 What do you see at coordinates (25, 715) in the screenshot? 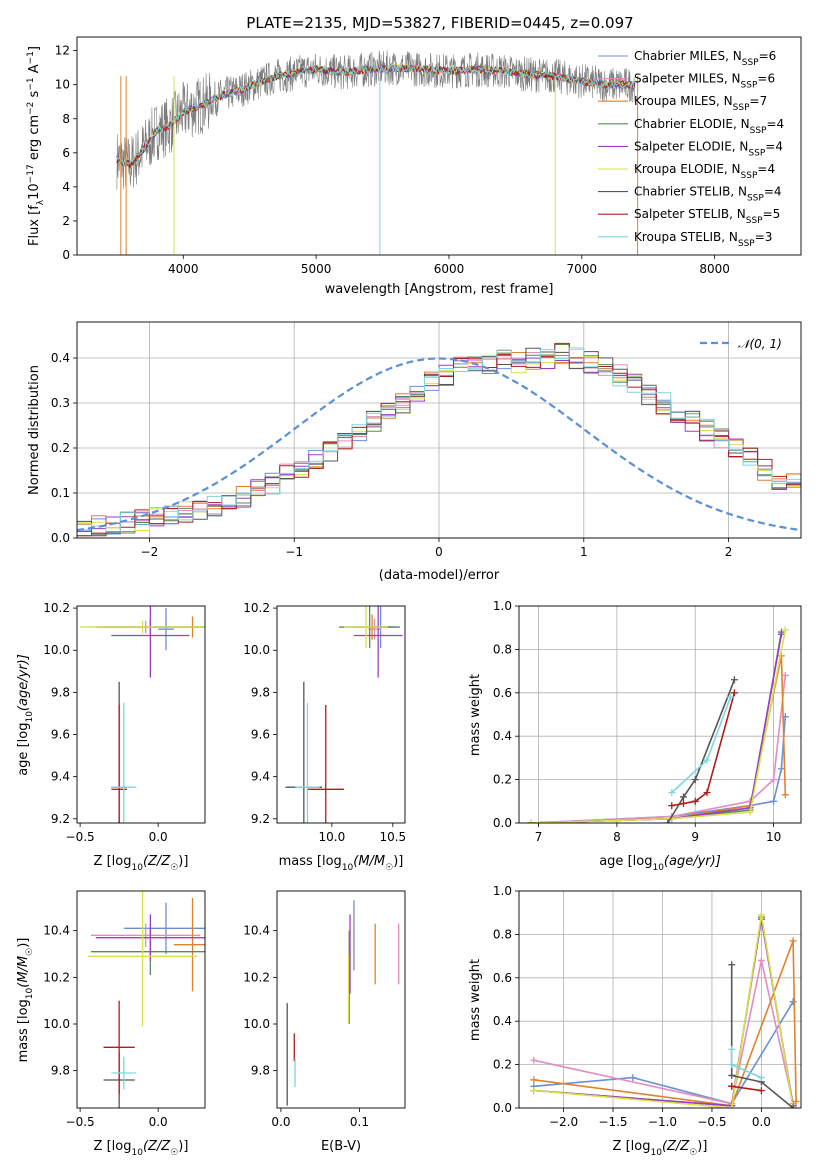
I see `y-axis-label: age [log10(age/yr)]` at bounding box center [25, 715].